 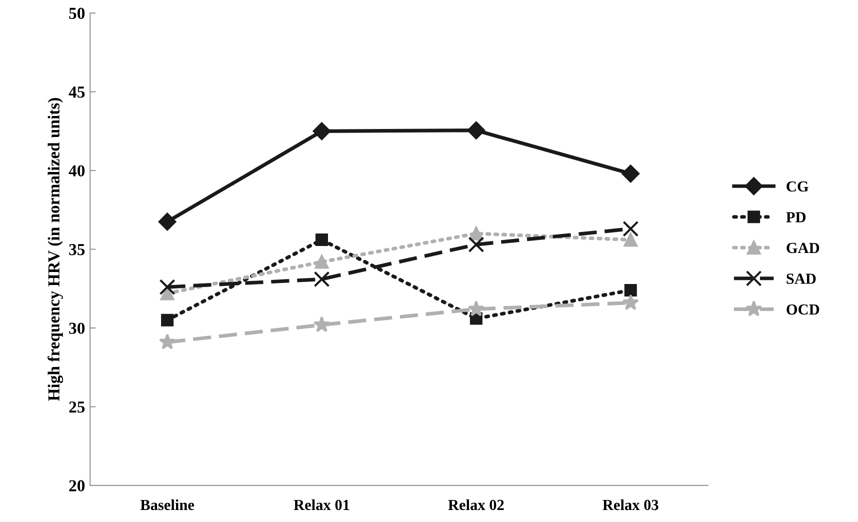 I want to click on y-tick-label: 40, so click(x=76, y=170).